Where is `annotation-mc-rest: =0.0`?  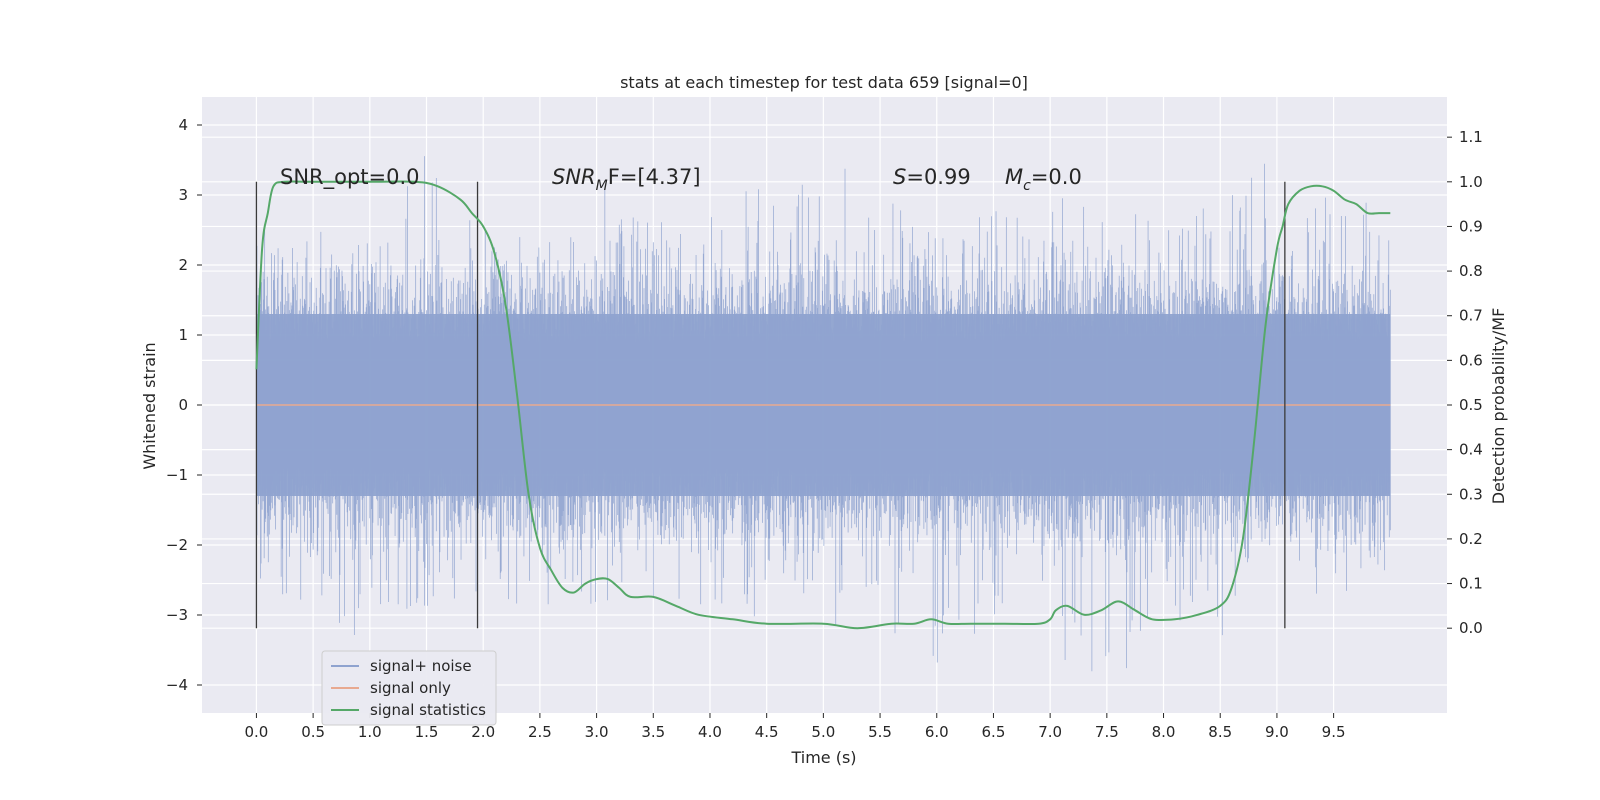 annotation-mc-rest: =0.0 is located at coordinates (1056, 177).